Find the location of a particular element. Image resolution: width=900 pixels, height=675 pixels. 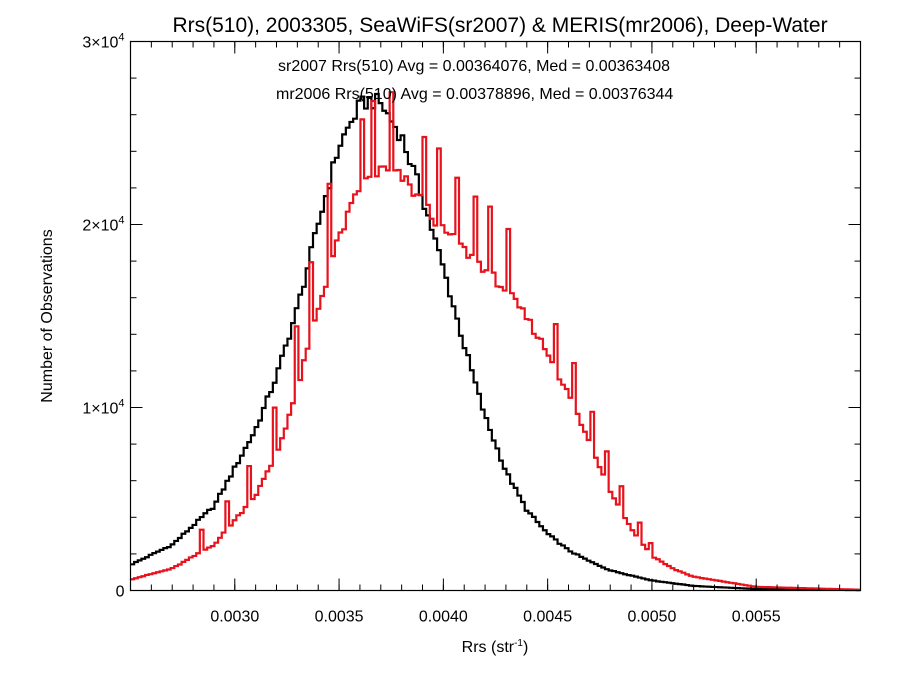

x-tick-label: 0.0040 is located at coordinates (443, 617).